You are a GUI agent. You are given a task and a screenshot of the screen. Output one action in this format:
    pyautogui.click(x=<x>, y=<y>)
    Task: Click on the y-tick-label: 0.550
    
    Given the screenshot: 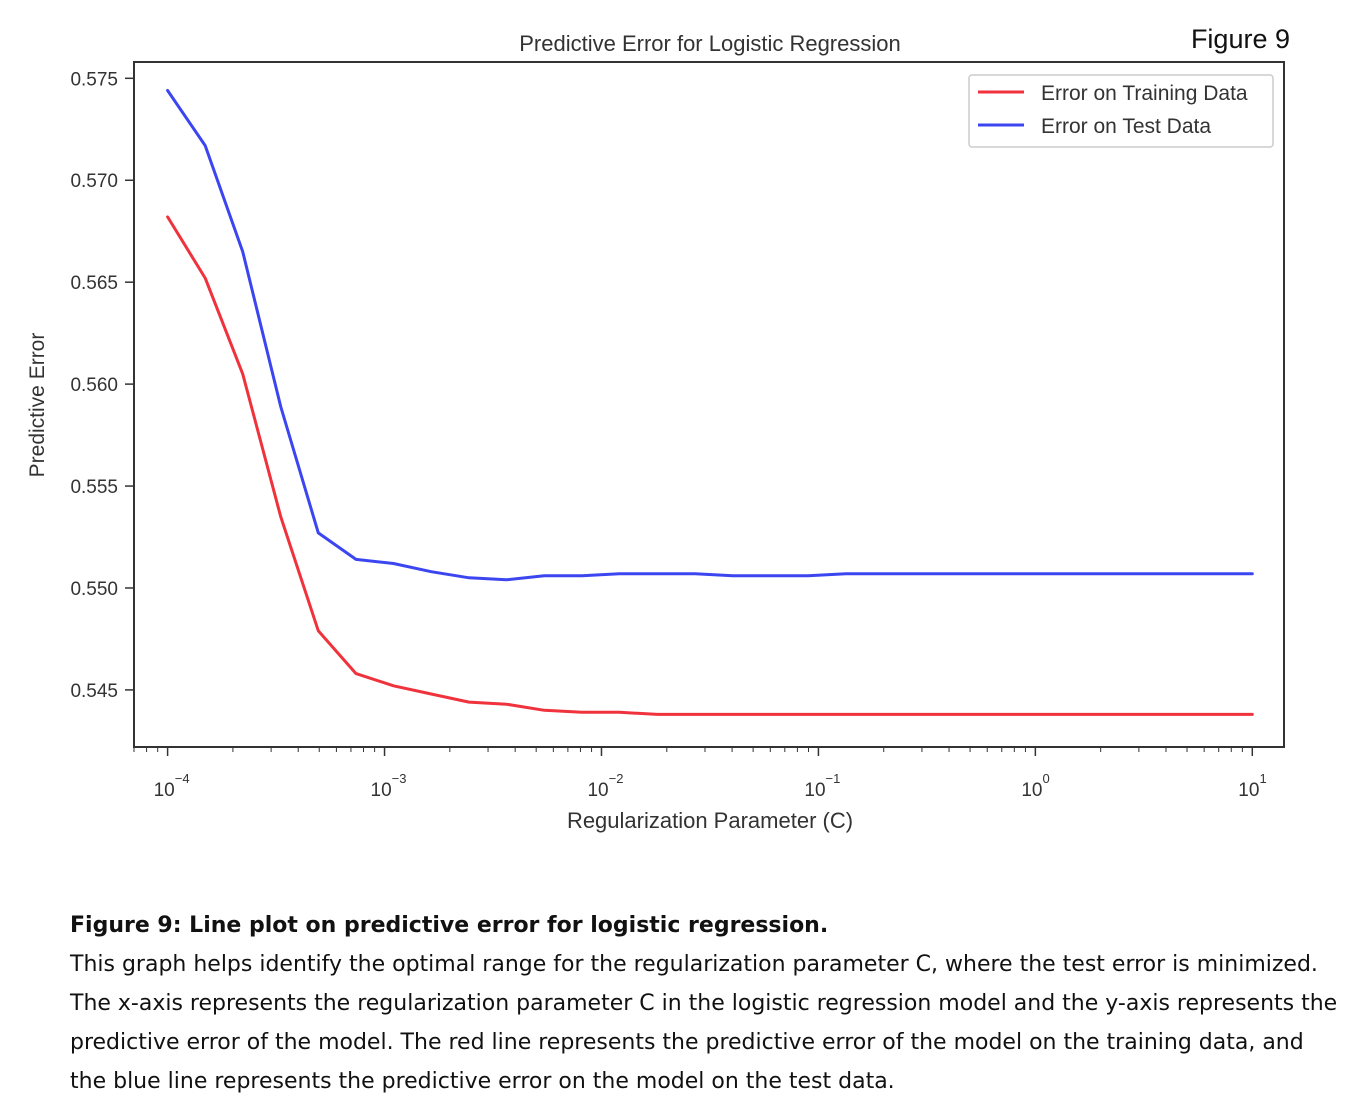 What is the action you would take?
    pyautogui.click(x=94, y=589)
    